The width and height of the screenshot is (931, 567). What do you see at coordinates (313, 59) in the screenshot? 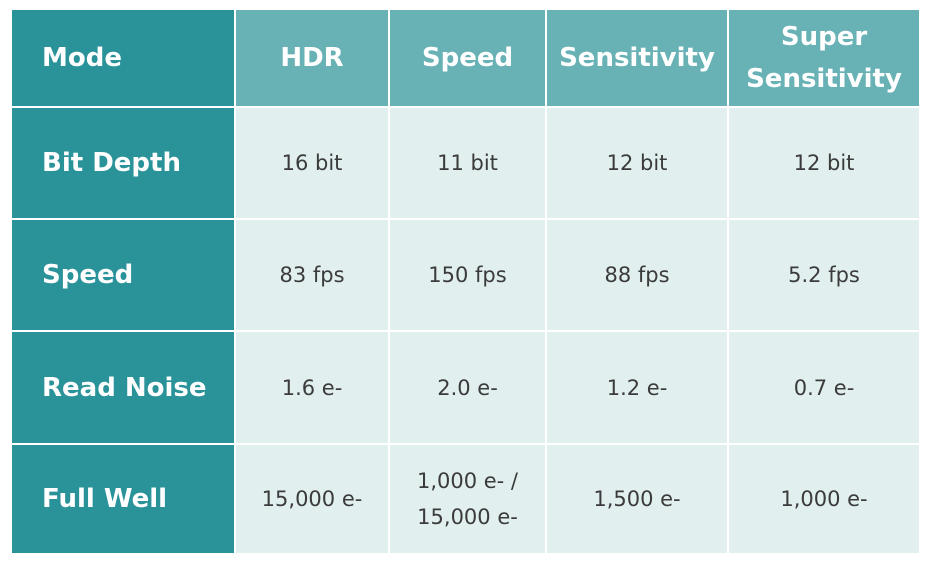
I see `column-header-hdr: HDR` at bounding box center [313, 59].